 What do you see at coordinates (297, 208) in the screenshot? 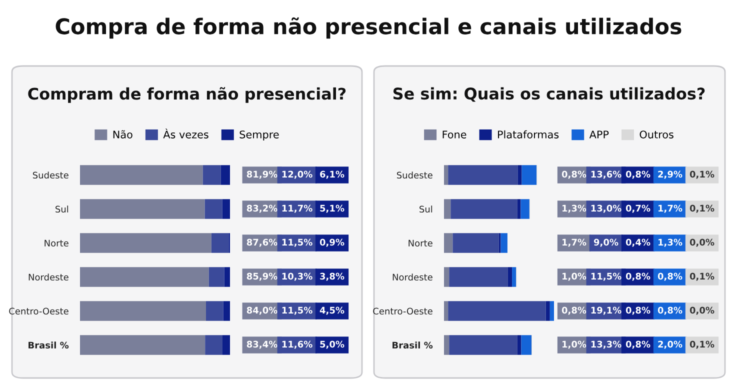
I see `data-label: 11,7%` at bounding box center [297, 208].